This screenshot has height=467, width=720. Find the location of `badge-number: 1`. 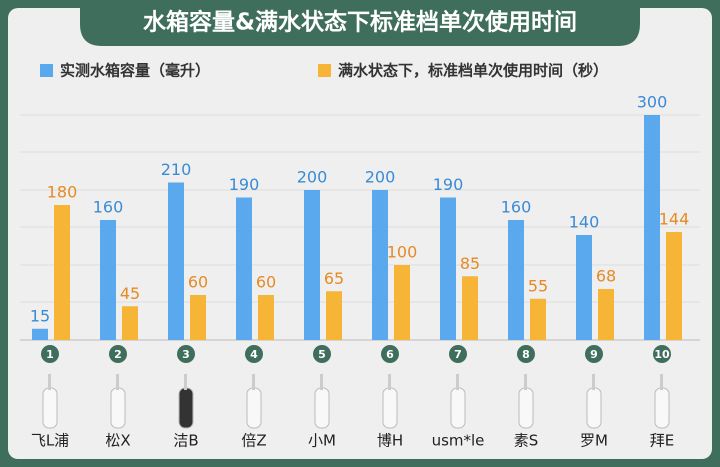

badge-number: 1 is located at coordinates (50, 354).